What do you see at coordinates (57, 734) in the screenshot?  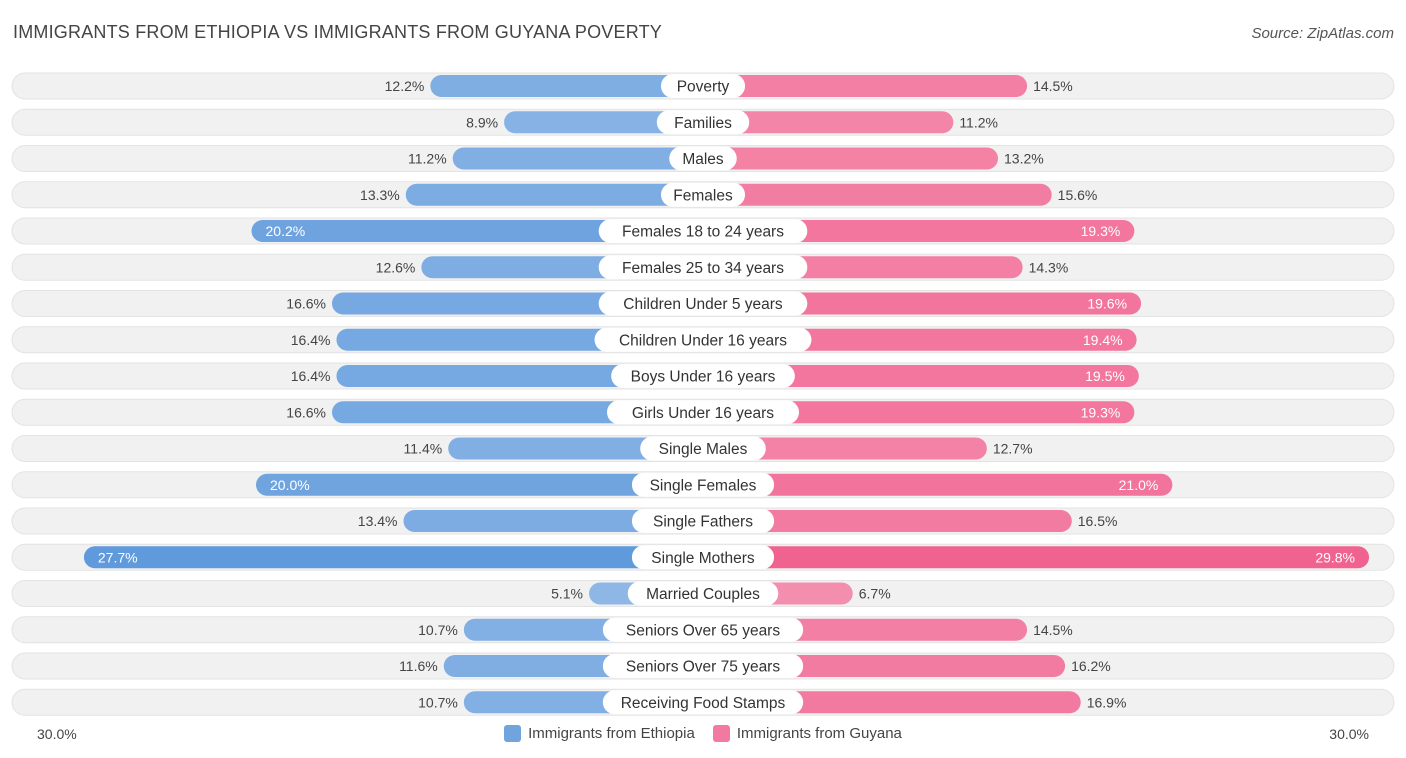 I see `axis-left-label: 30.0%` at bounding box center [57, 734].